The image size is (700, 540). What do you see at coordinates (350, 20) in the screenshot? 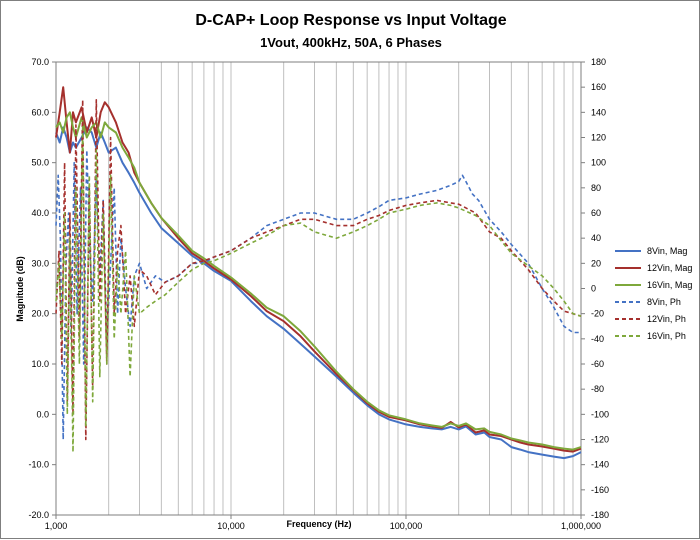
I see `chart-title: D-CAP+ Loop Response vs Input Voltage` at bounding box center [350, 20].